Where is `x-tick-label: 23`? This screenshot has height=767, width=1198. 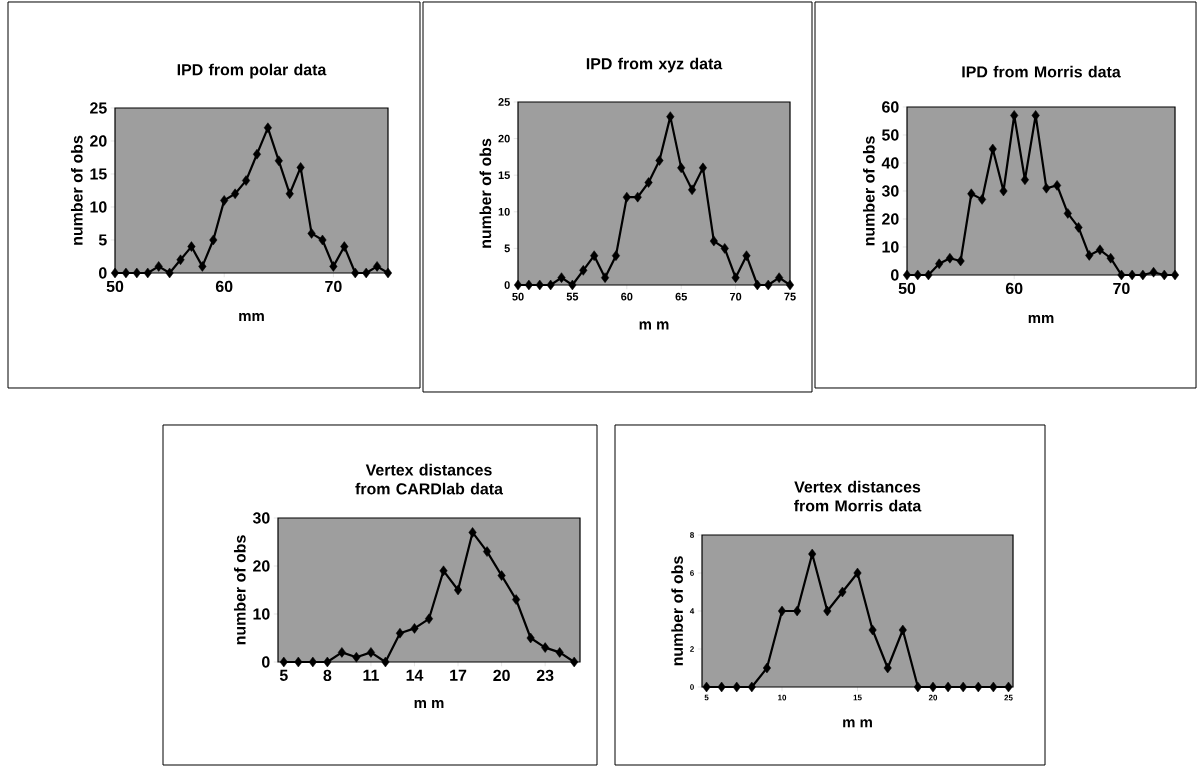 x-tick-label: 23 is located at coordinates (545, 675).